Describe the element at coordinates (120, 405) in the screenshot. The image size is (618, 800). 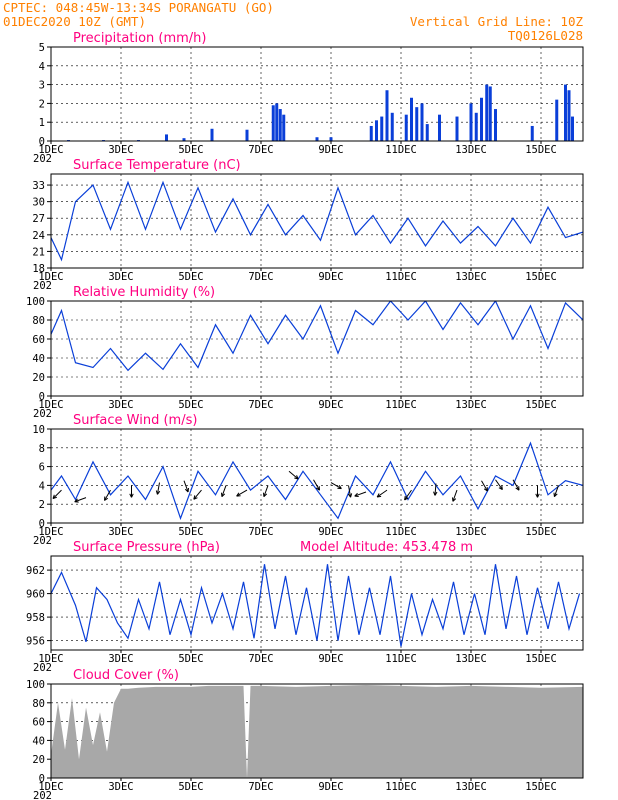
I see `rh-xtick-label: 3DEC` at that location.